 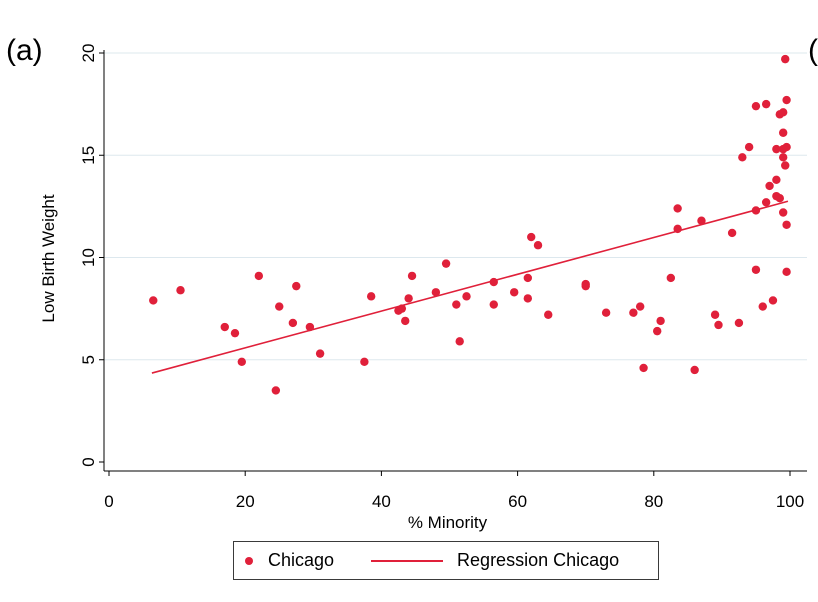 I want to click on chart-legend: Chicago Regression Chicago, so click(x=446, y=560).